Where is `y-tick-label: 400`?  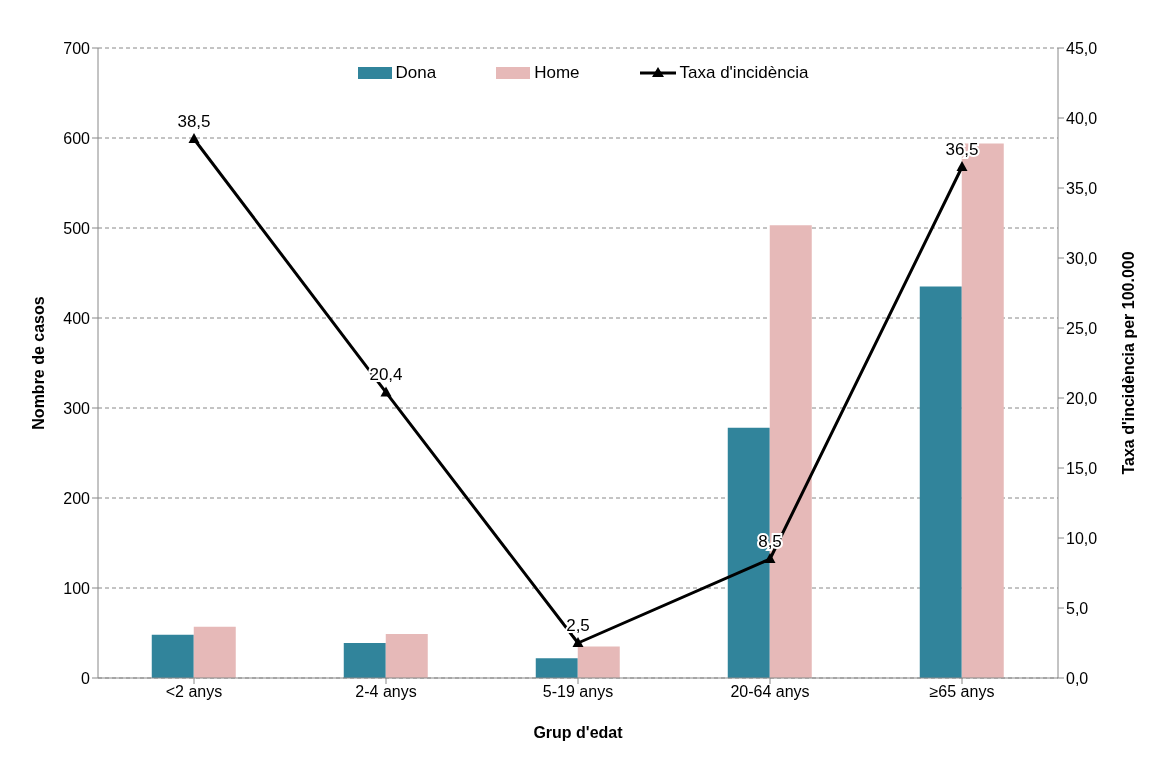 y-tick-label: 400 is located at coordinates (77, 318).